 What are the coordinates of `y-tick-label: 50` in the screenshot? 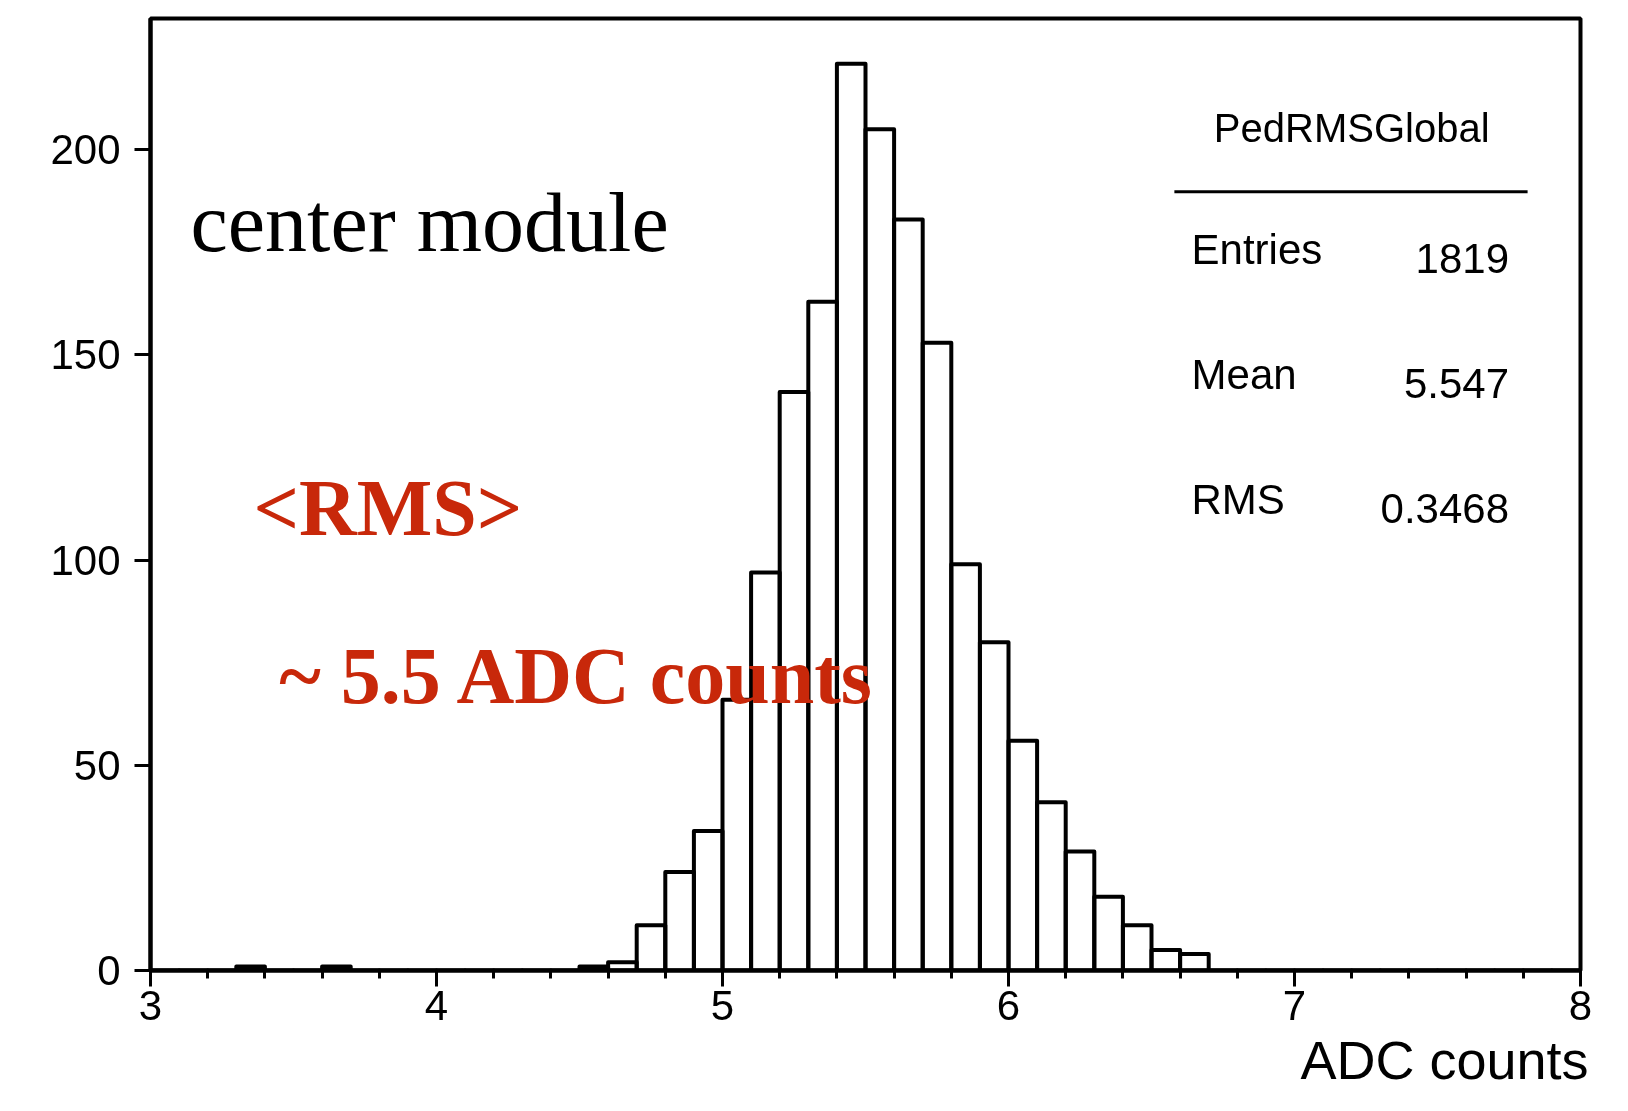 It's located at (97, 765).